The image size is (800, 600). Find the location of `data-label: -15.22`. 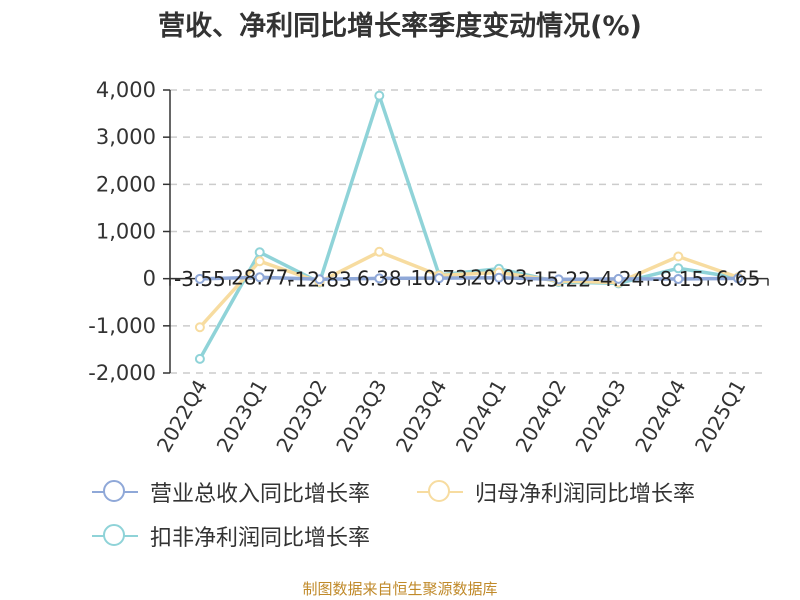

data-label: -15.22 is located at coordinates (558, 279).